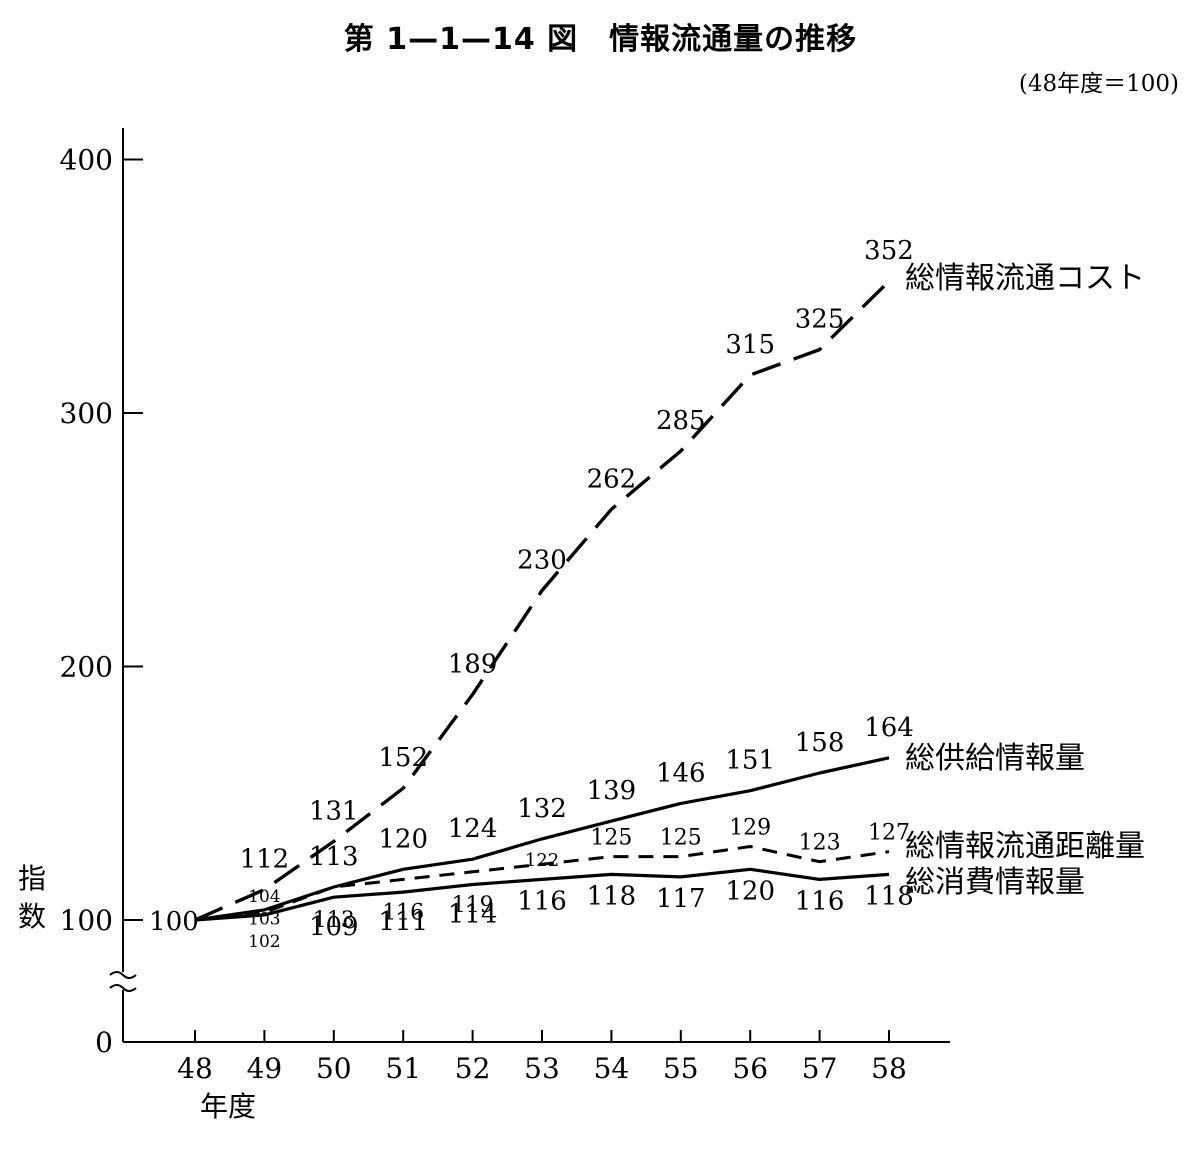 The height and width of the screenshot is (1153, 1201). What do you see at coordinates (195, 1068) in the screenshot?
I see `x-tick-label: 48` at bounding box center [195, 1068].